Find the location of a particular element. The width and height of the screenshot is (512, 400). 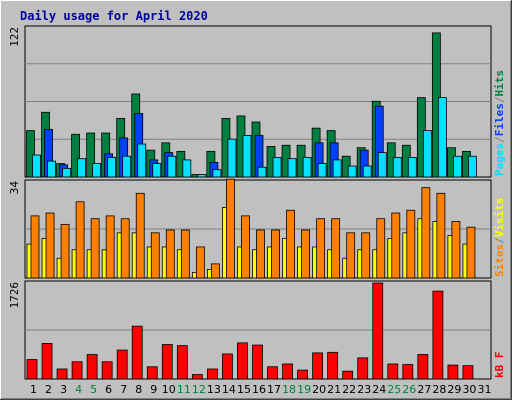

legend-entry: Pages is located at coordinates (499, 159).